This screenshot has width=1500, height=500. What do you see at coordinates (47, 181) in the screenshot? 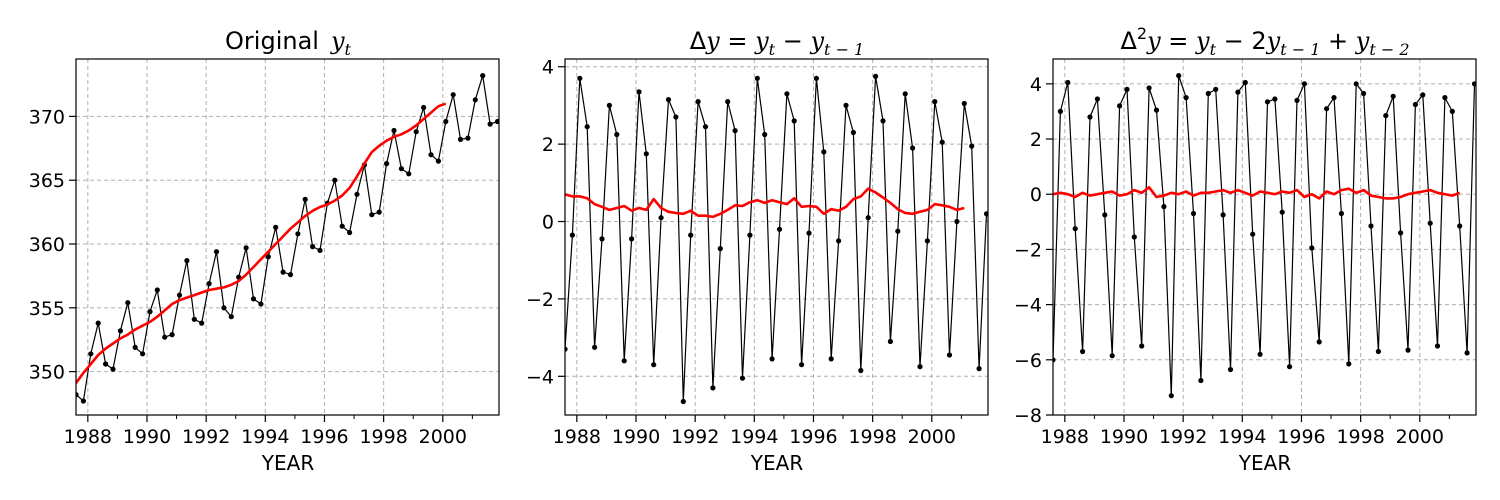
I see `y-tick-label: 365` at bounding box center [47, 181].